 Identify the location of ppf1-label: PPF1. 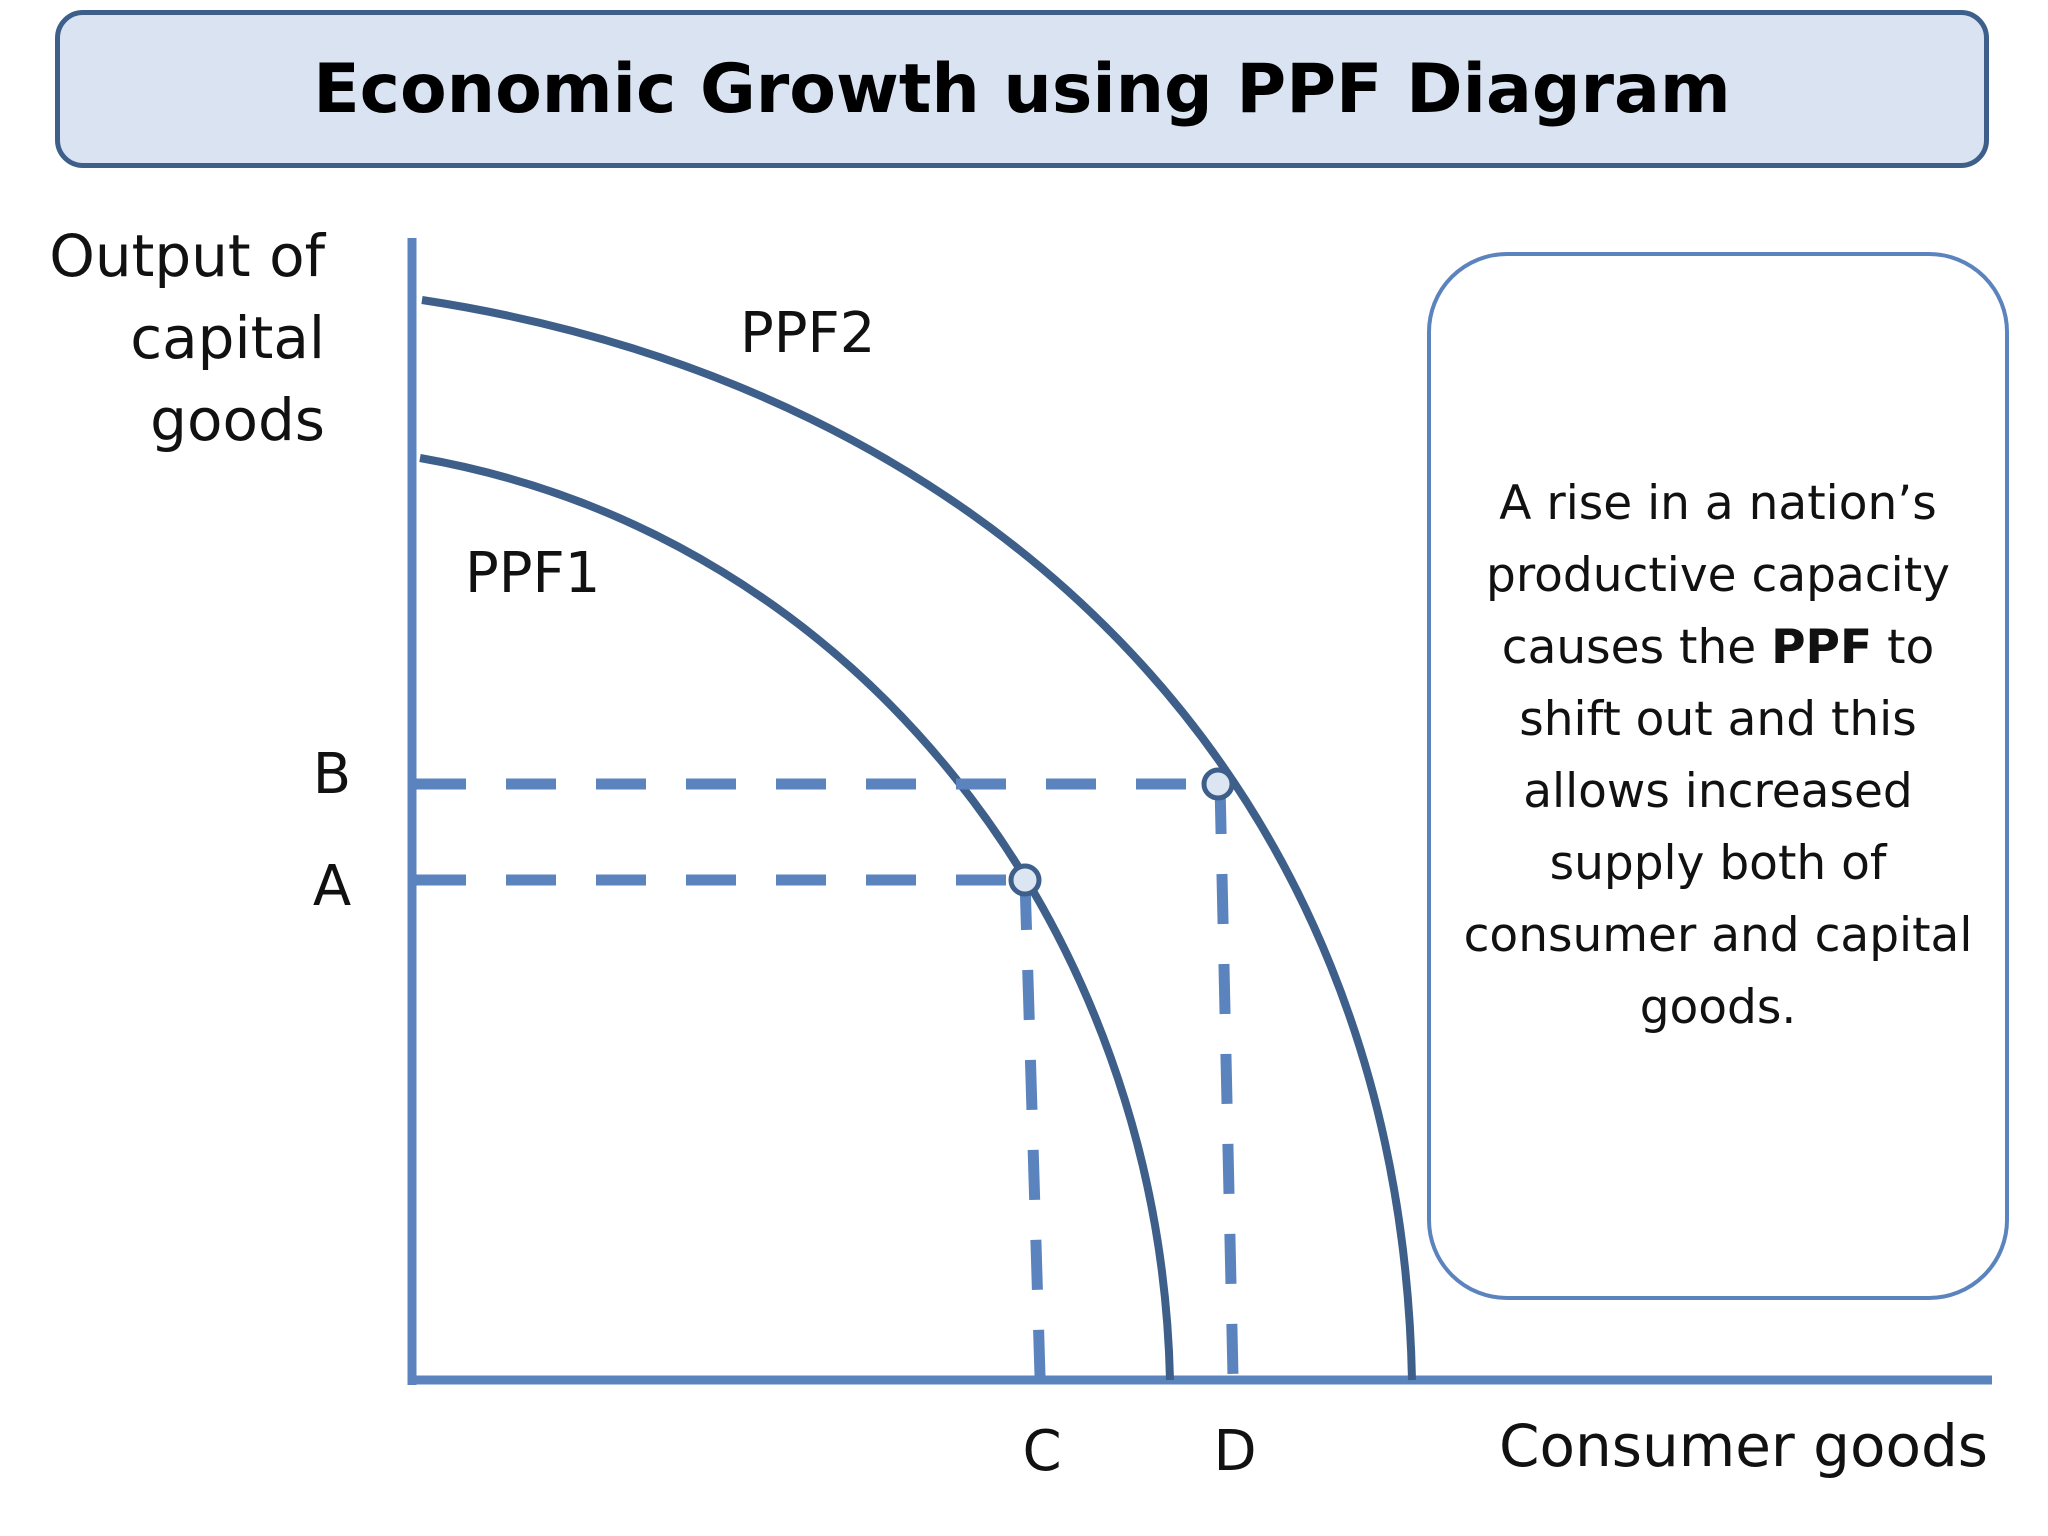
(532, 573).